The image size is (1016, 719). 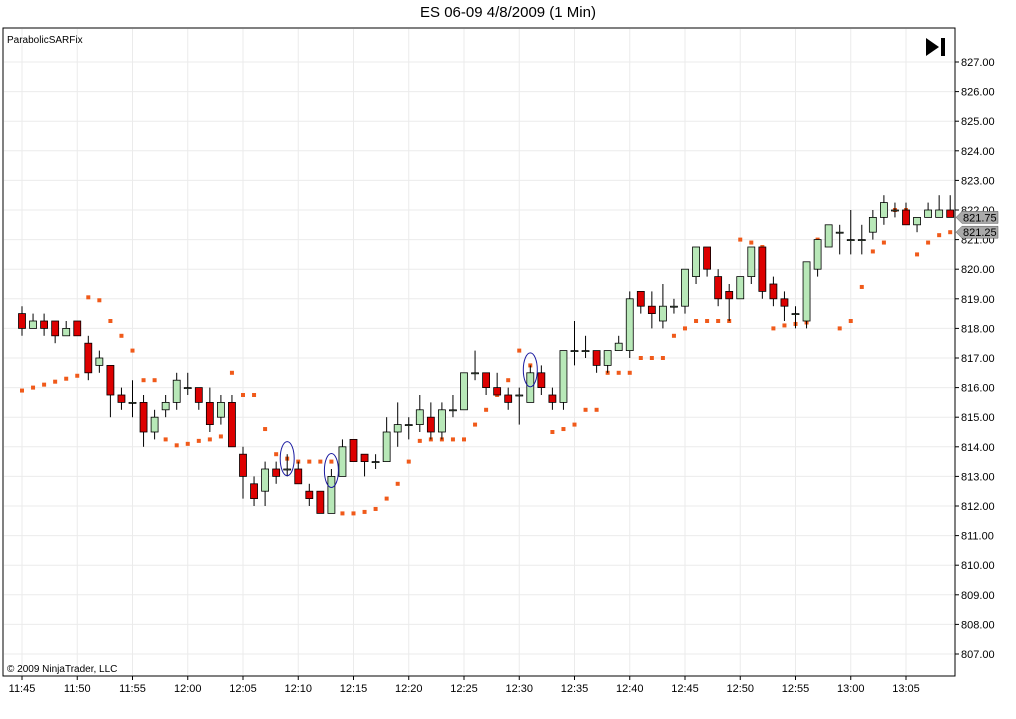 I want to click on y-tick-label: 814.00, so click(x=978, y=448).